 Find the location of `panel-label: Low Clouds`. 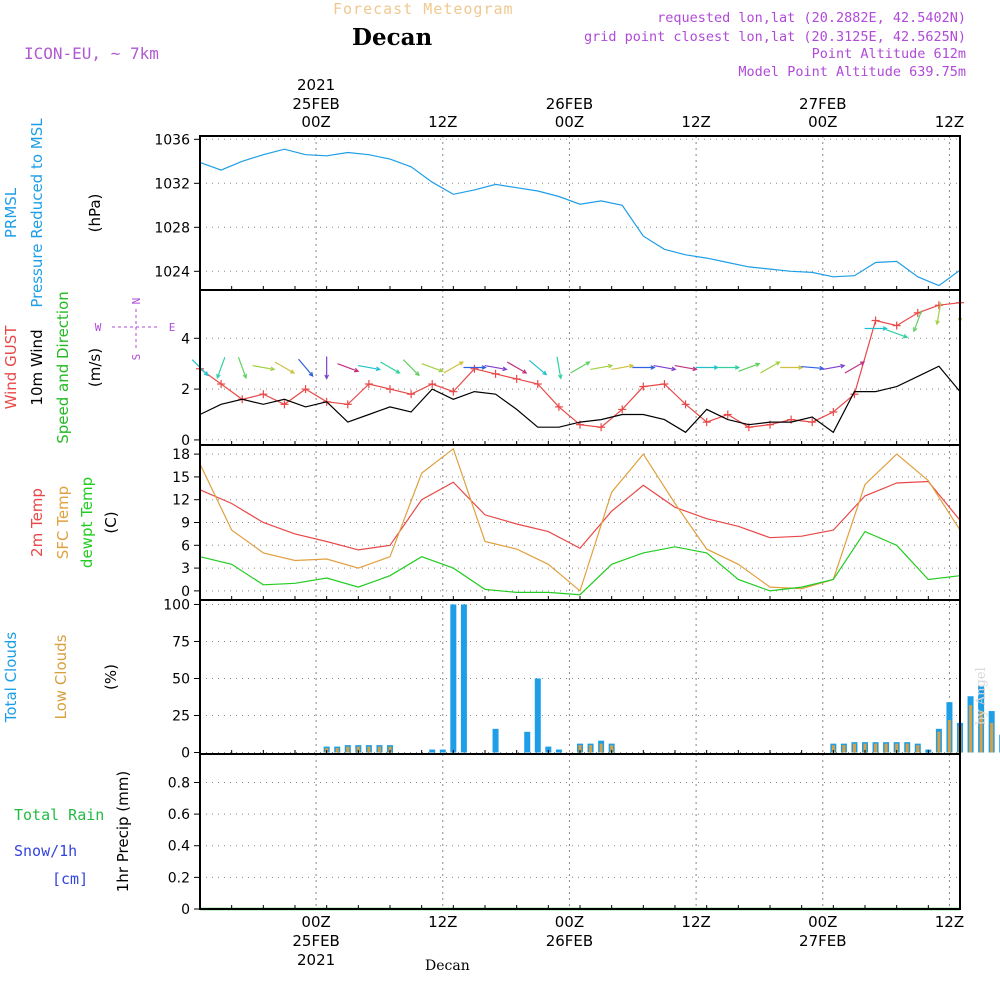

panel-label: Low Clouds is located at coordinates (61, 676).